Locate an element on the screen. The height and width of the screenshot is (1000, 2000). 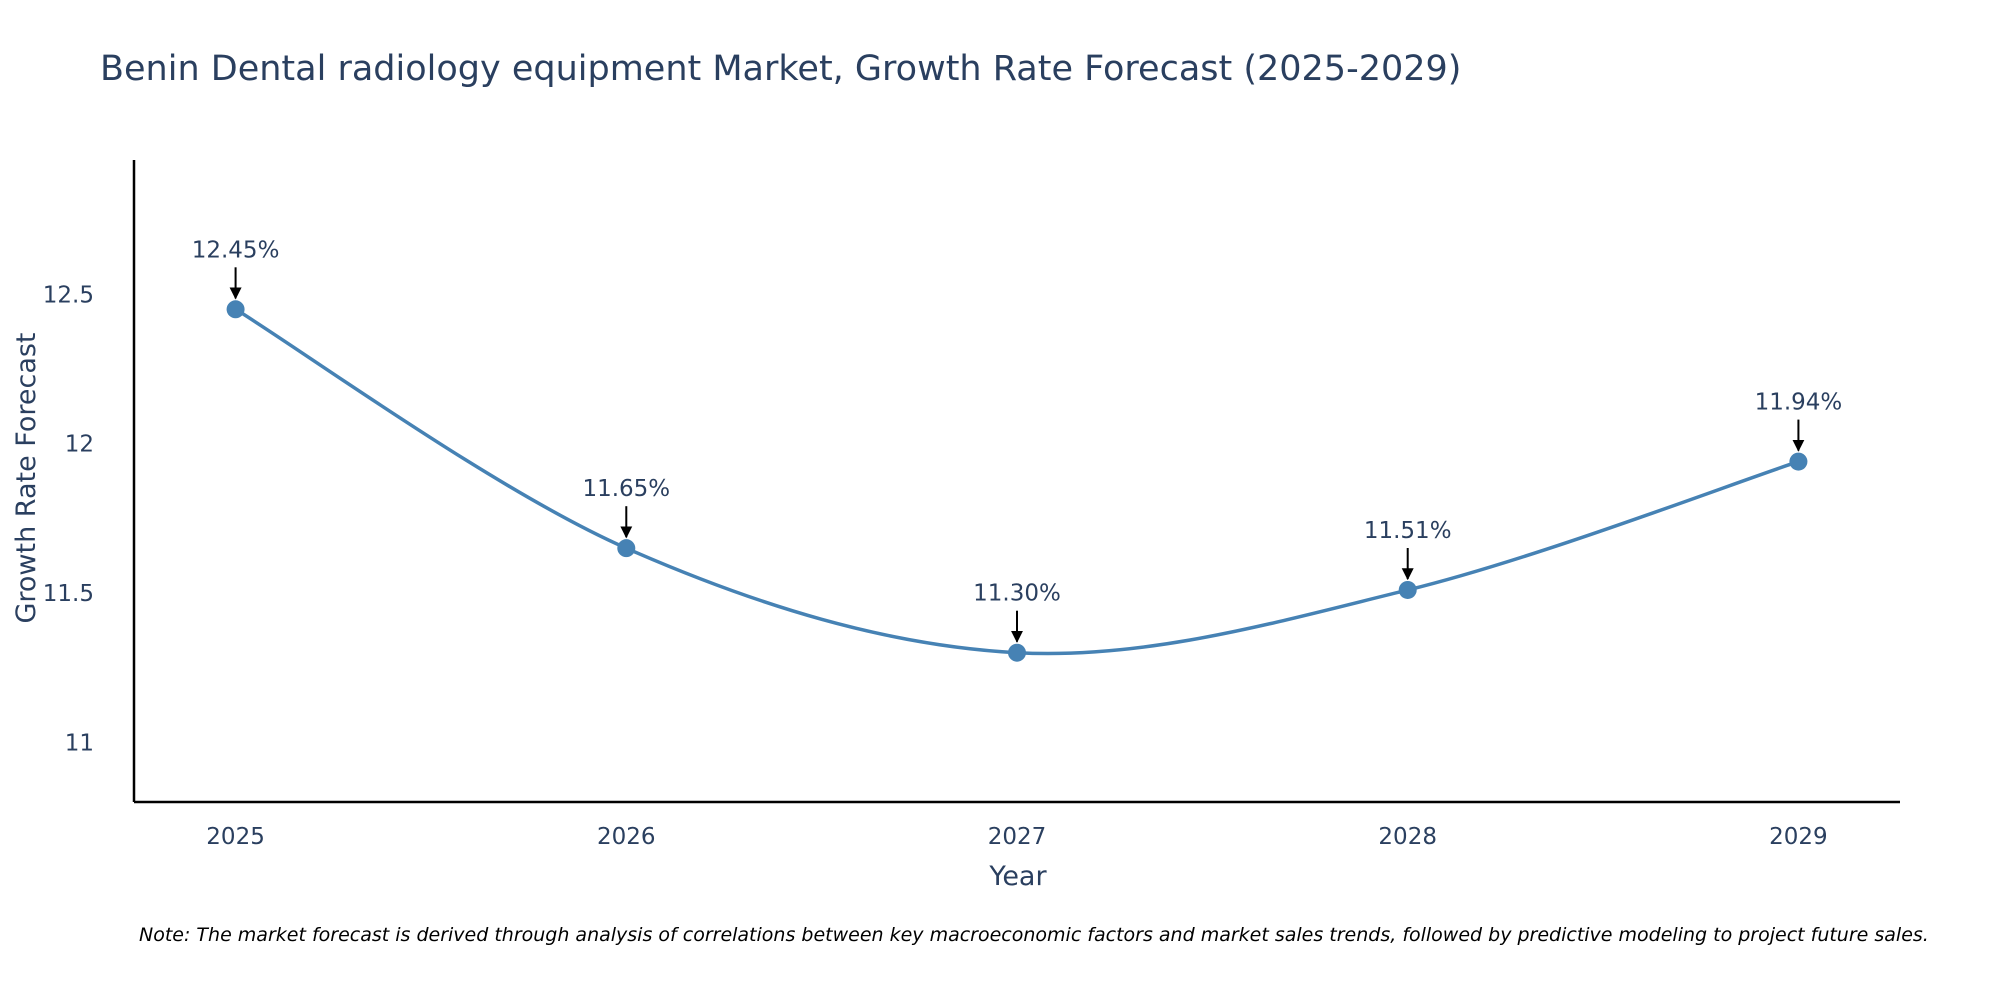
y-tick-label: 11 is located at coordinates (79, 743).